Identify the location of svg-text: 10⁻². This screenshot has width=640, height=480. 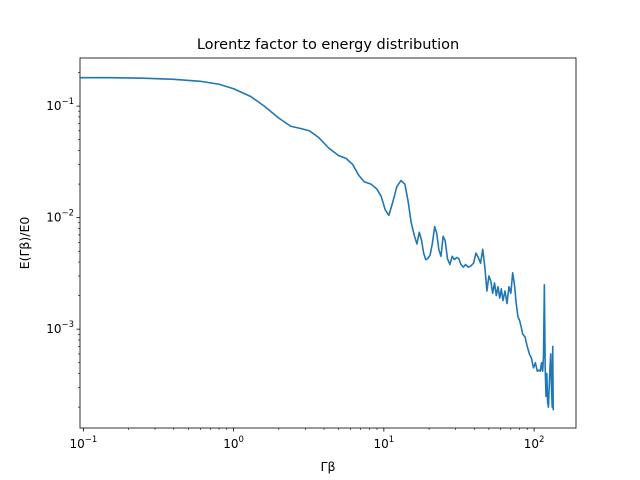
(60, 217).